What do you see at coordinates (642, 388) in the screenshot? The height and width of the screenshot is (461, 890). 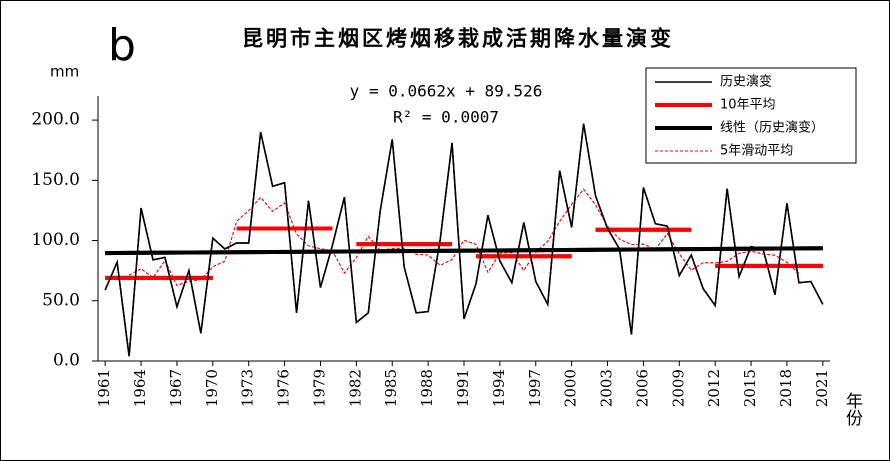 I see `x-tick-label: 2006` at bounding box center [642, 388].